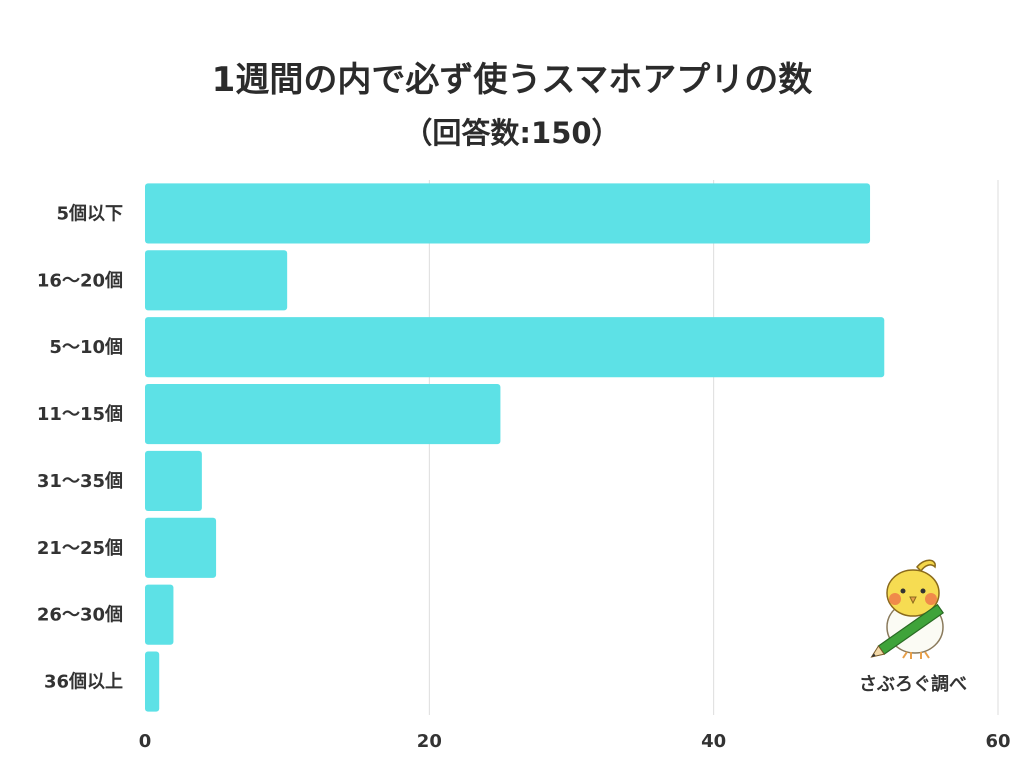  I want to click on x-tick-label: 40, so click(713, 741).